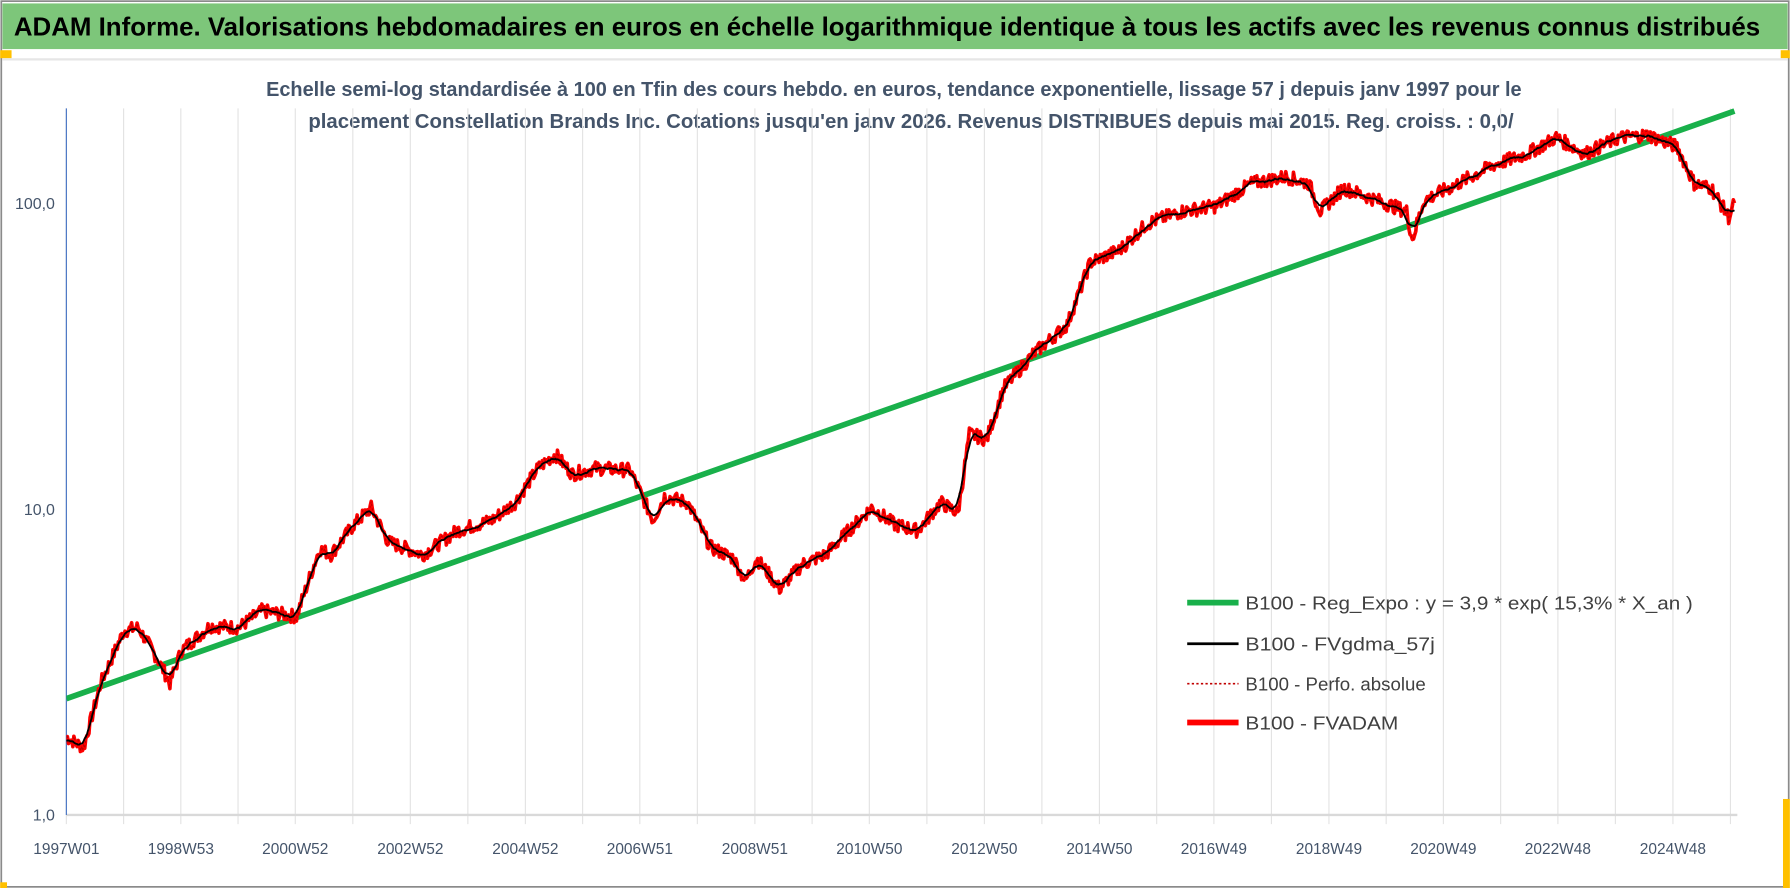  What do you see at coordinates (984, 849) in the screenshot?
I see `x-tick-label: 2012W50` at bounding box center [984, 849].